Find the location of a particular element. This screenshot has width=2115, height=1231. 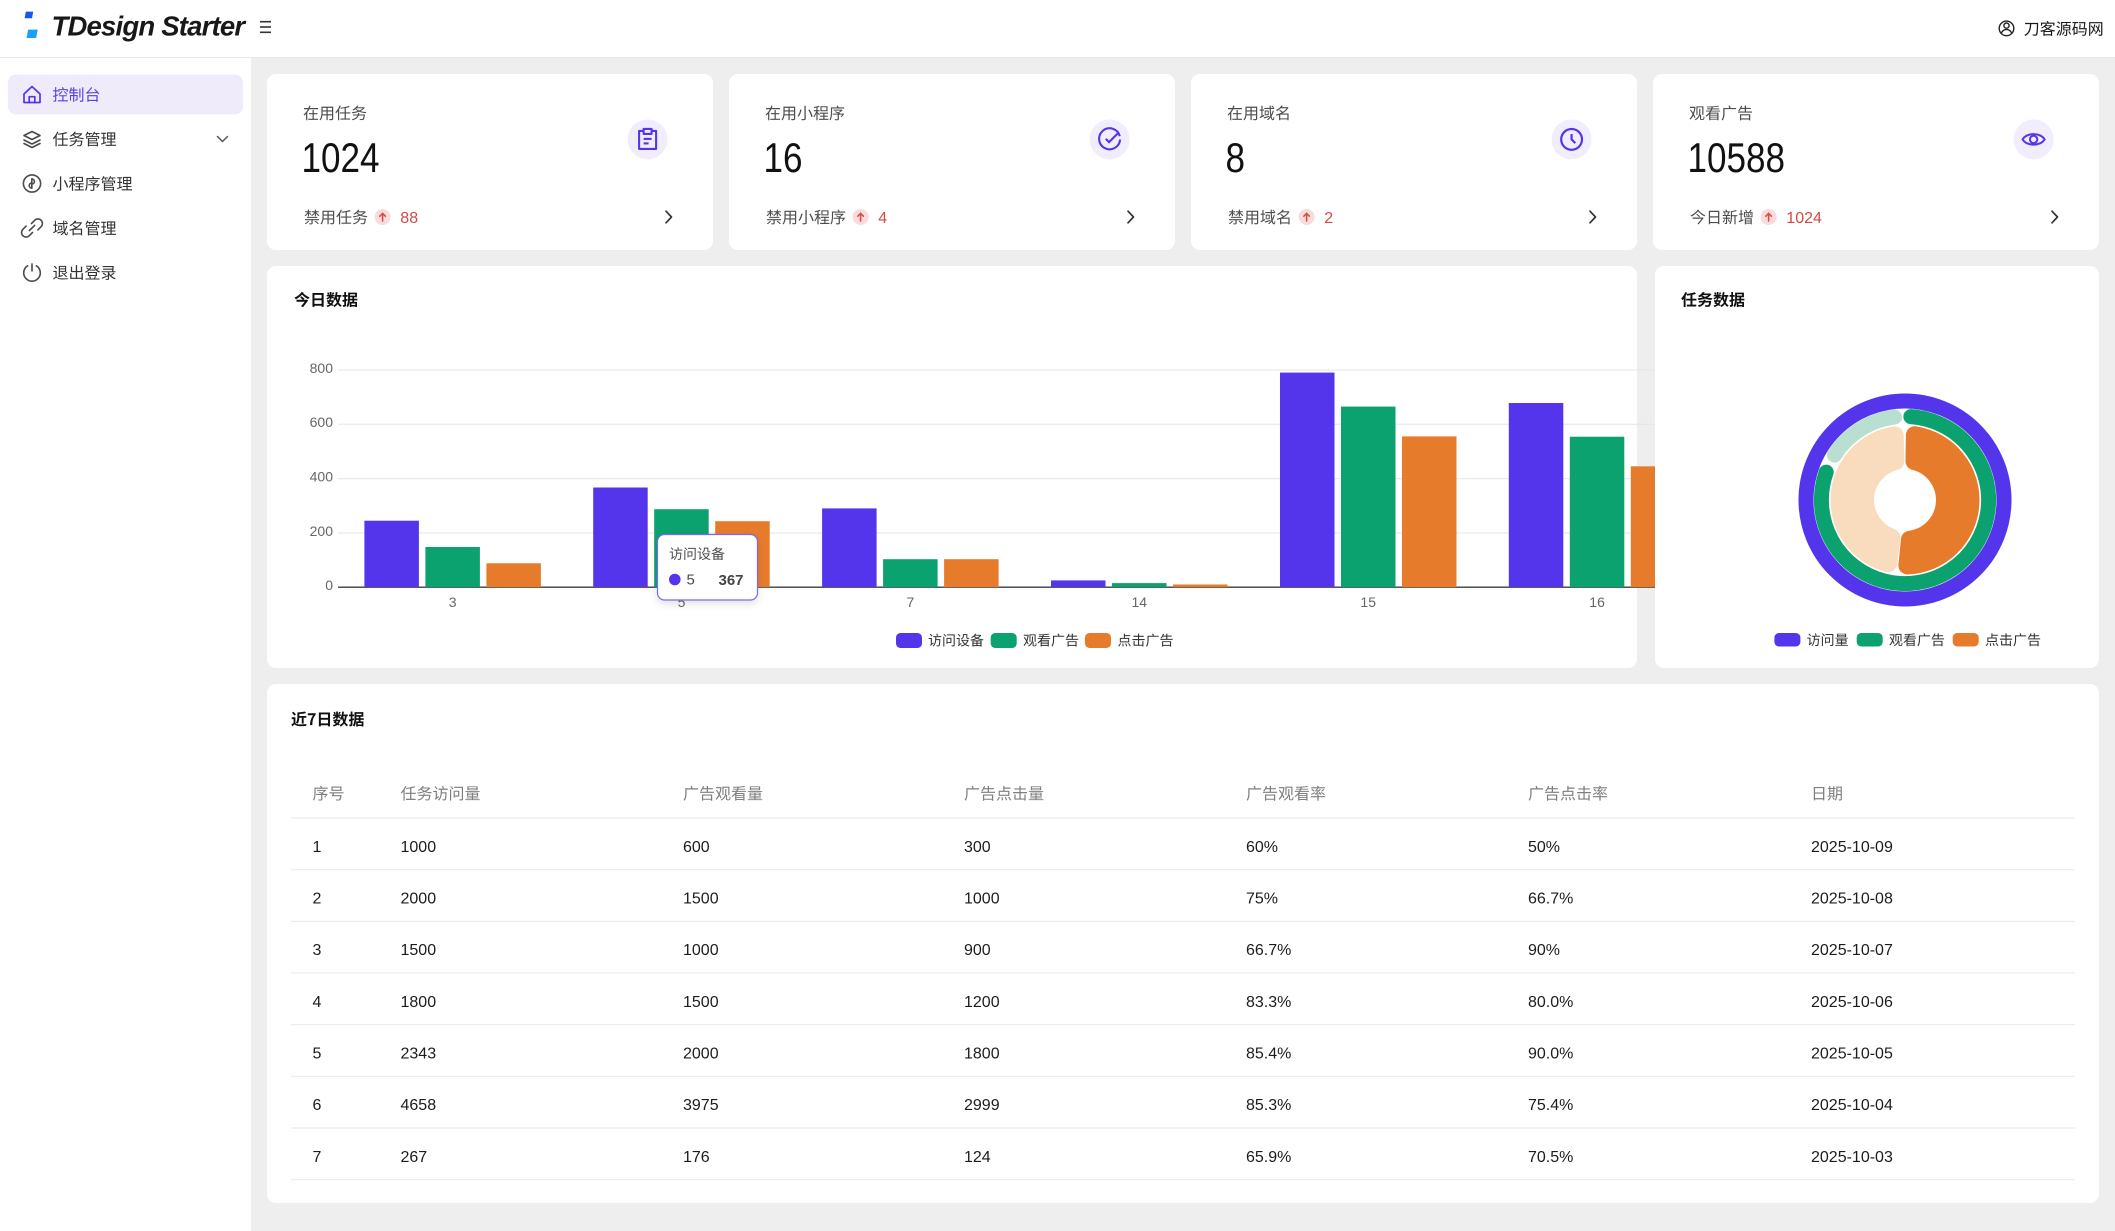

svg-text: 8 is located at coordinates (1236, 157).